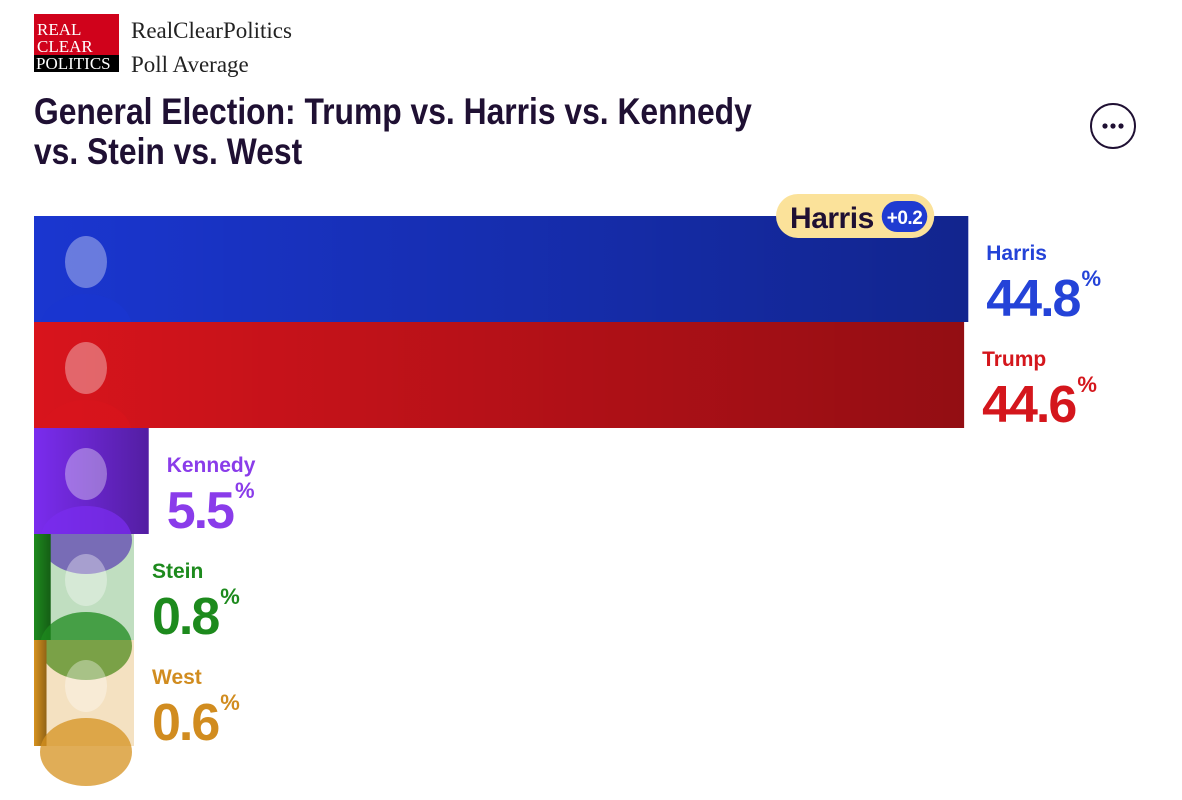 This screenshot has height=800, width=1182. I want to click on candidate-name: Trump, so click(1014, 359).